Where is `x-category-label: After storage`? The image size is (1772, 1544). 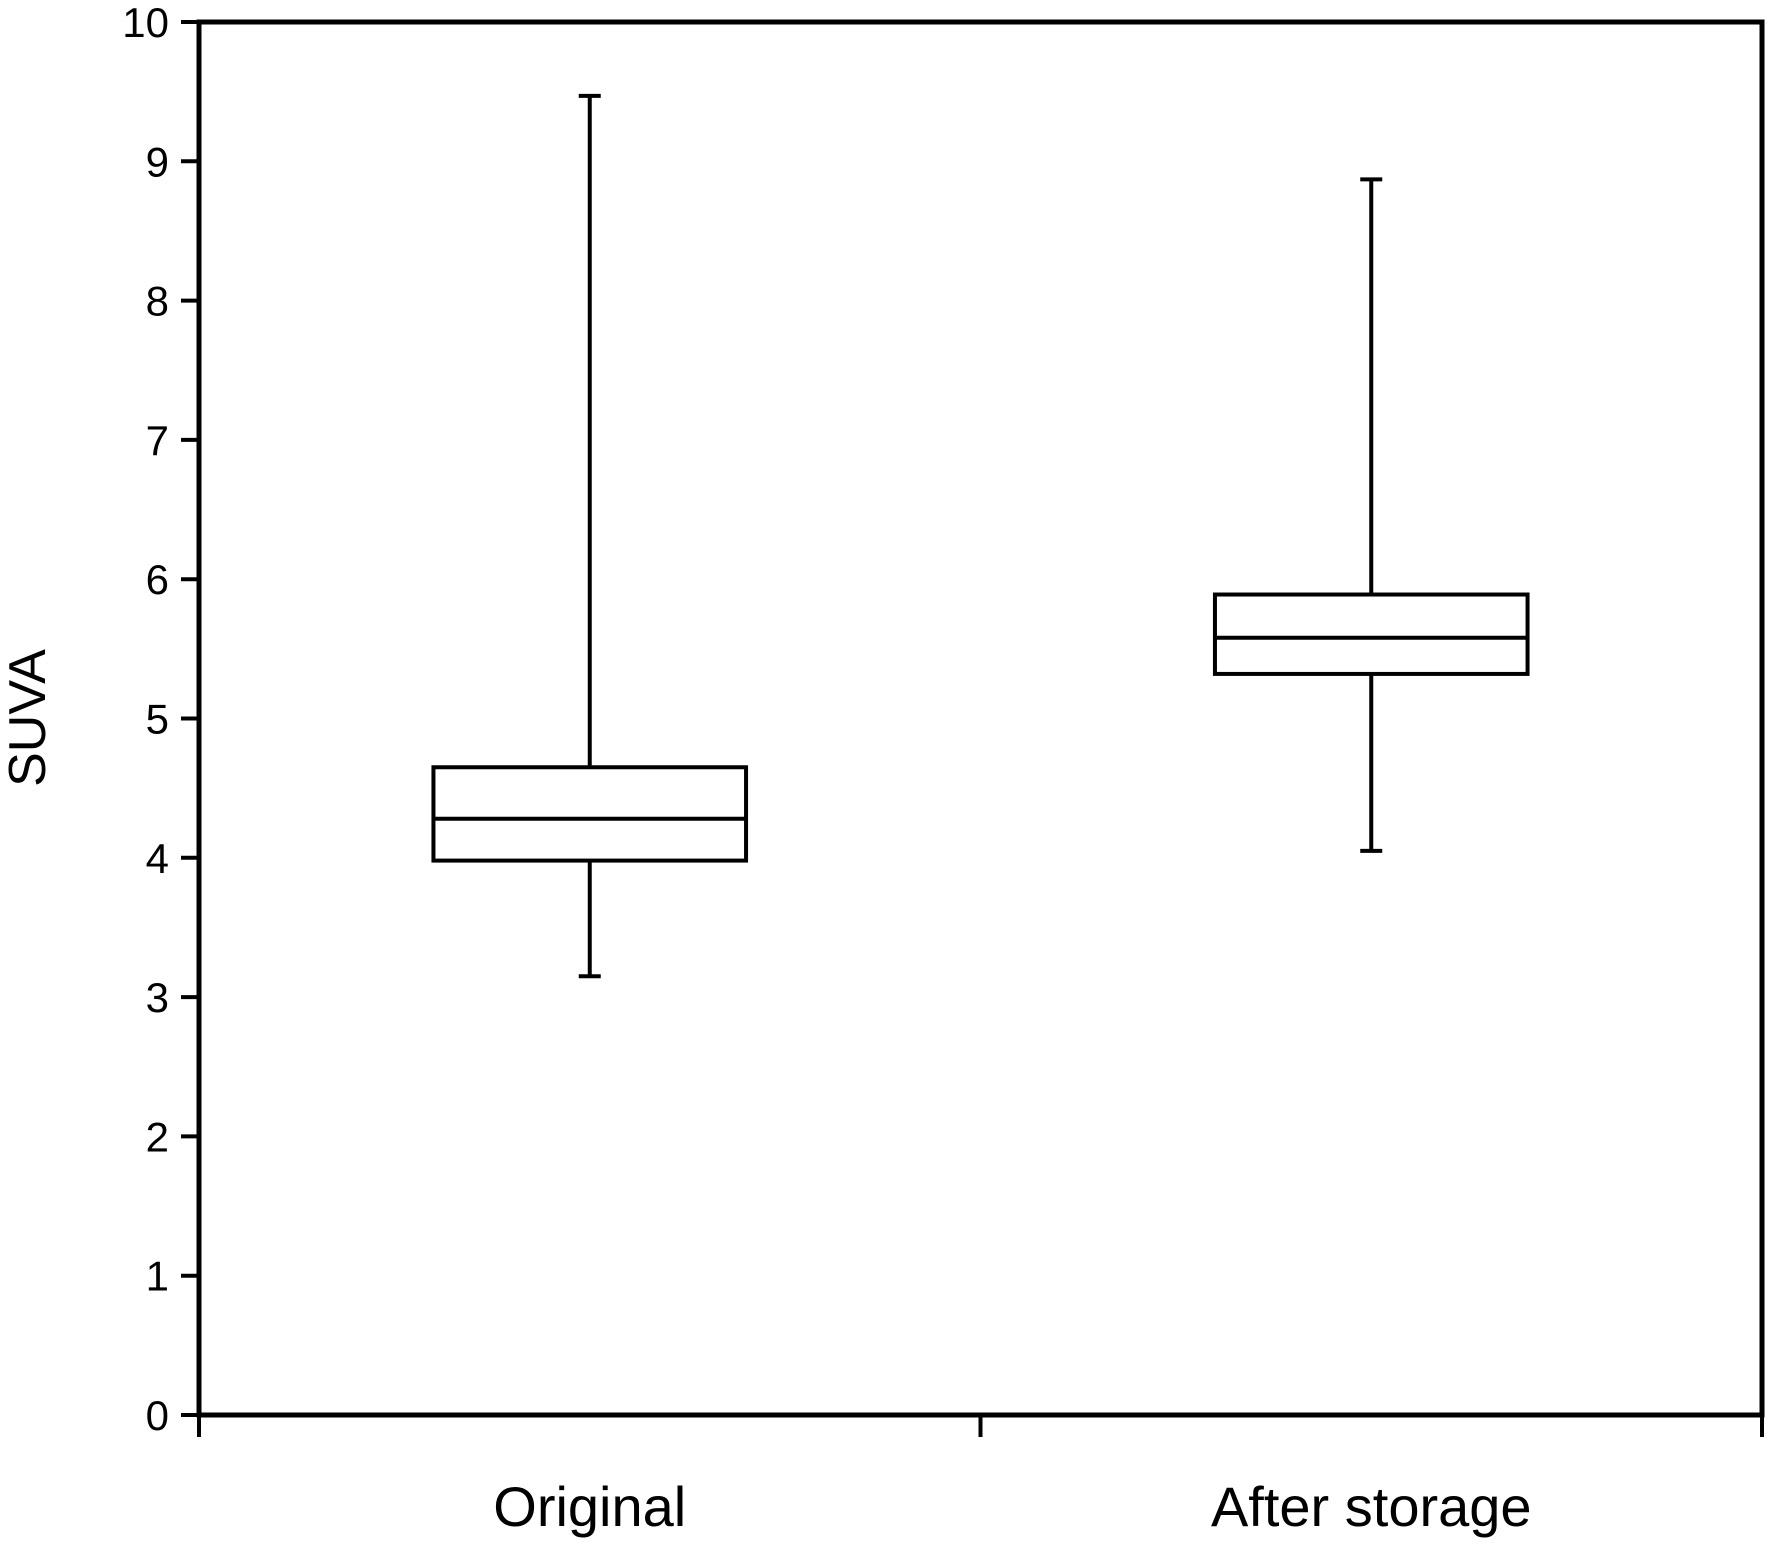
x-category-label: After storage is located at coordinates (1371, 1506).